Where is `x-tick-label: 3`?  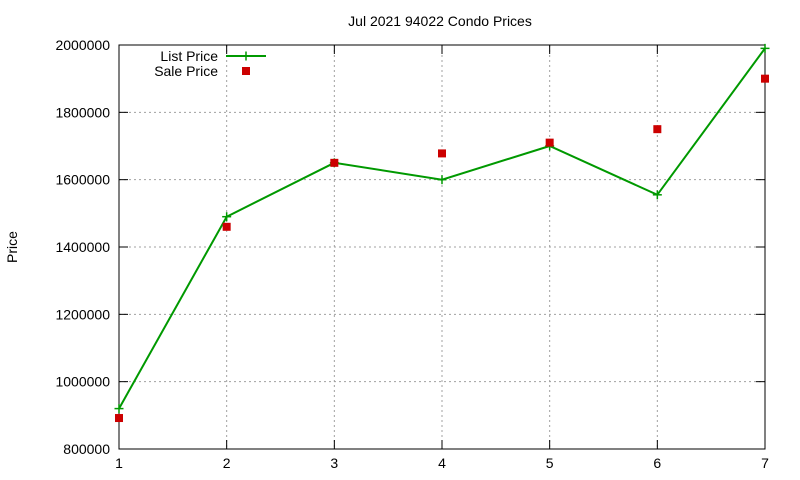
x-tick-label: 3 is located at coordinates (334, 463).